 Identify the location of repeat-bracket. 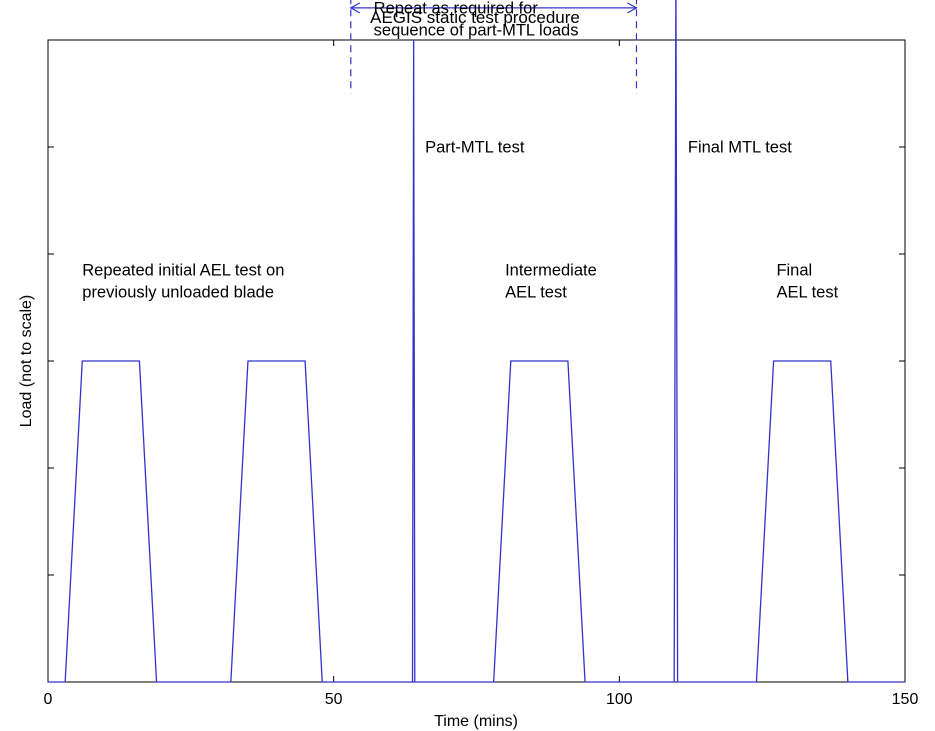
(493, 47).